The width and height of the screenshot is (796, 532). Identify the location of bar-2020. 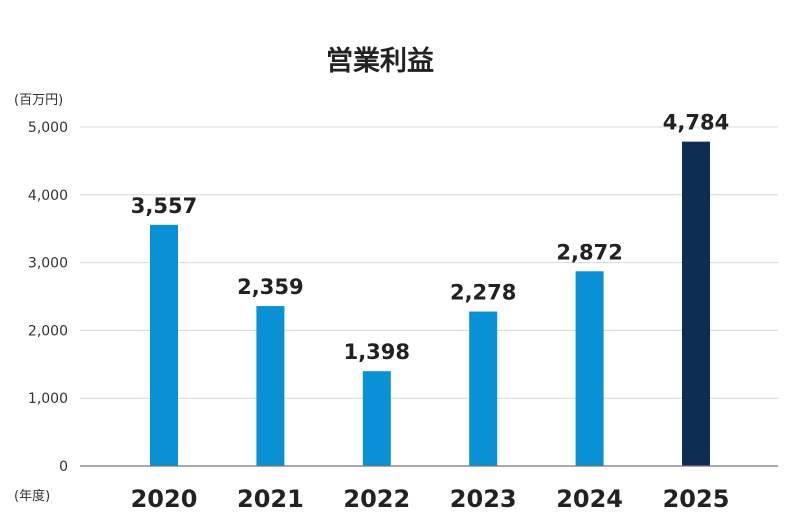
(164, 345).